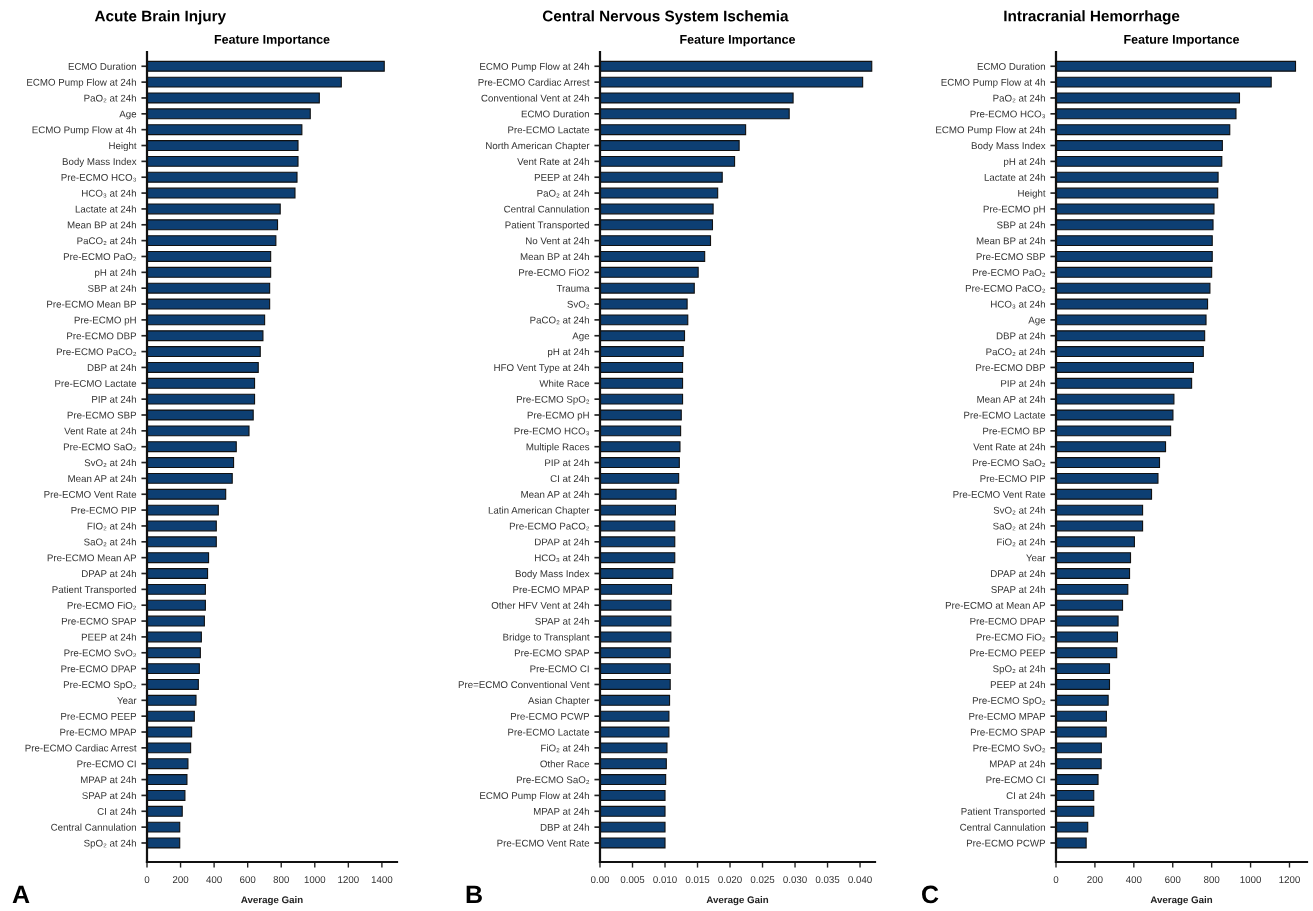 The width and height of the screenshot is (1313, 911). I want to click on y-tick-label: Other HFV Vent at 24h, so click(540, 605).